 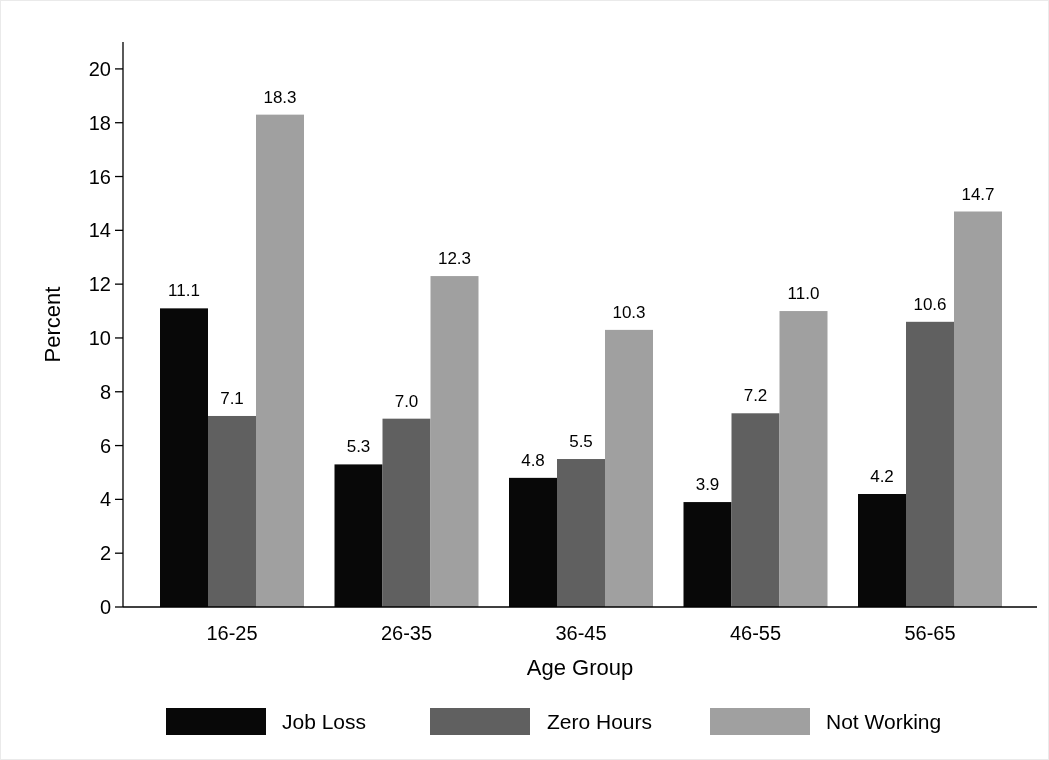 I want to click on x-tick-label: 46-55, so click(x=755, y=633).